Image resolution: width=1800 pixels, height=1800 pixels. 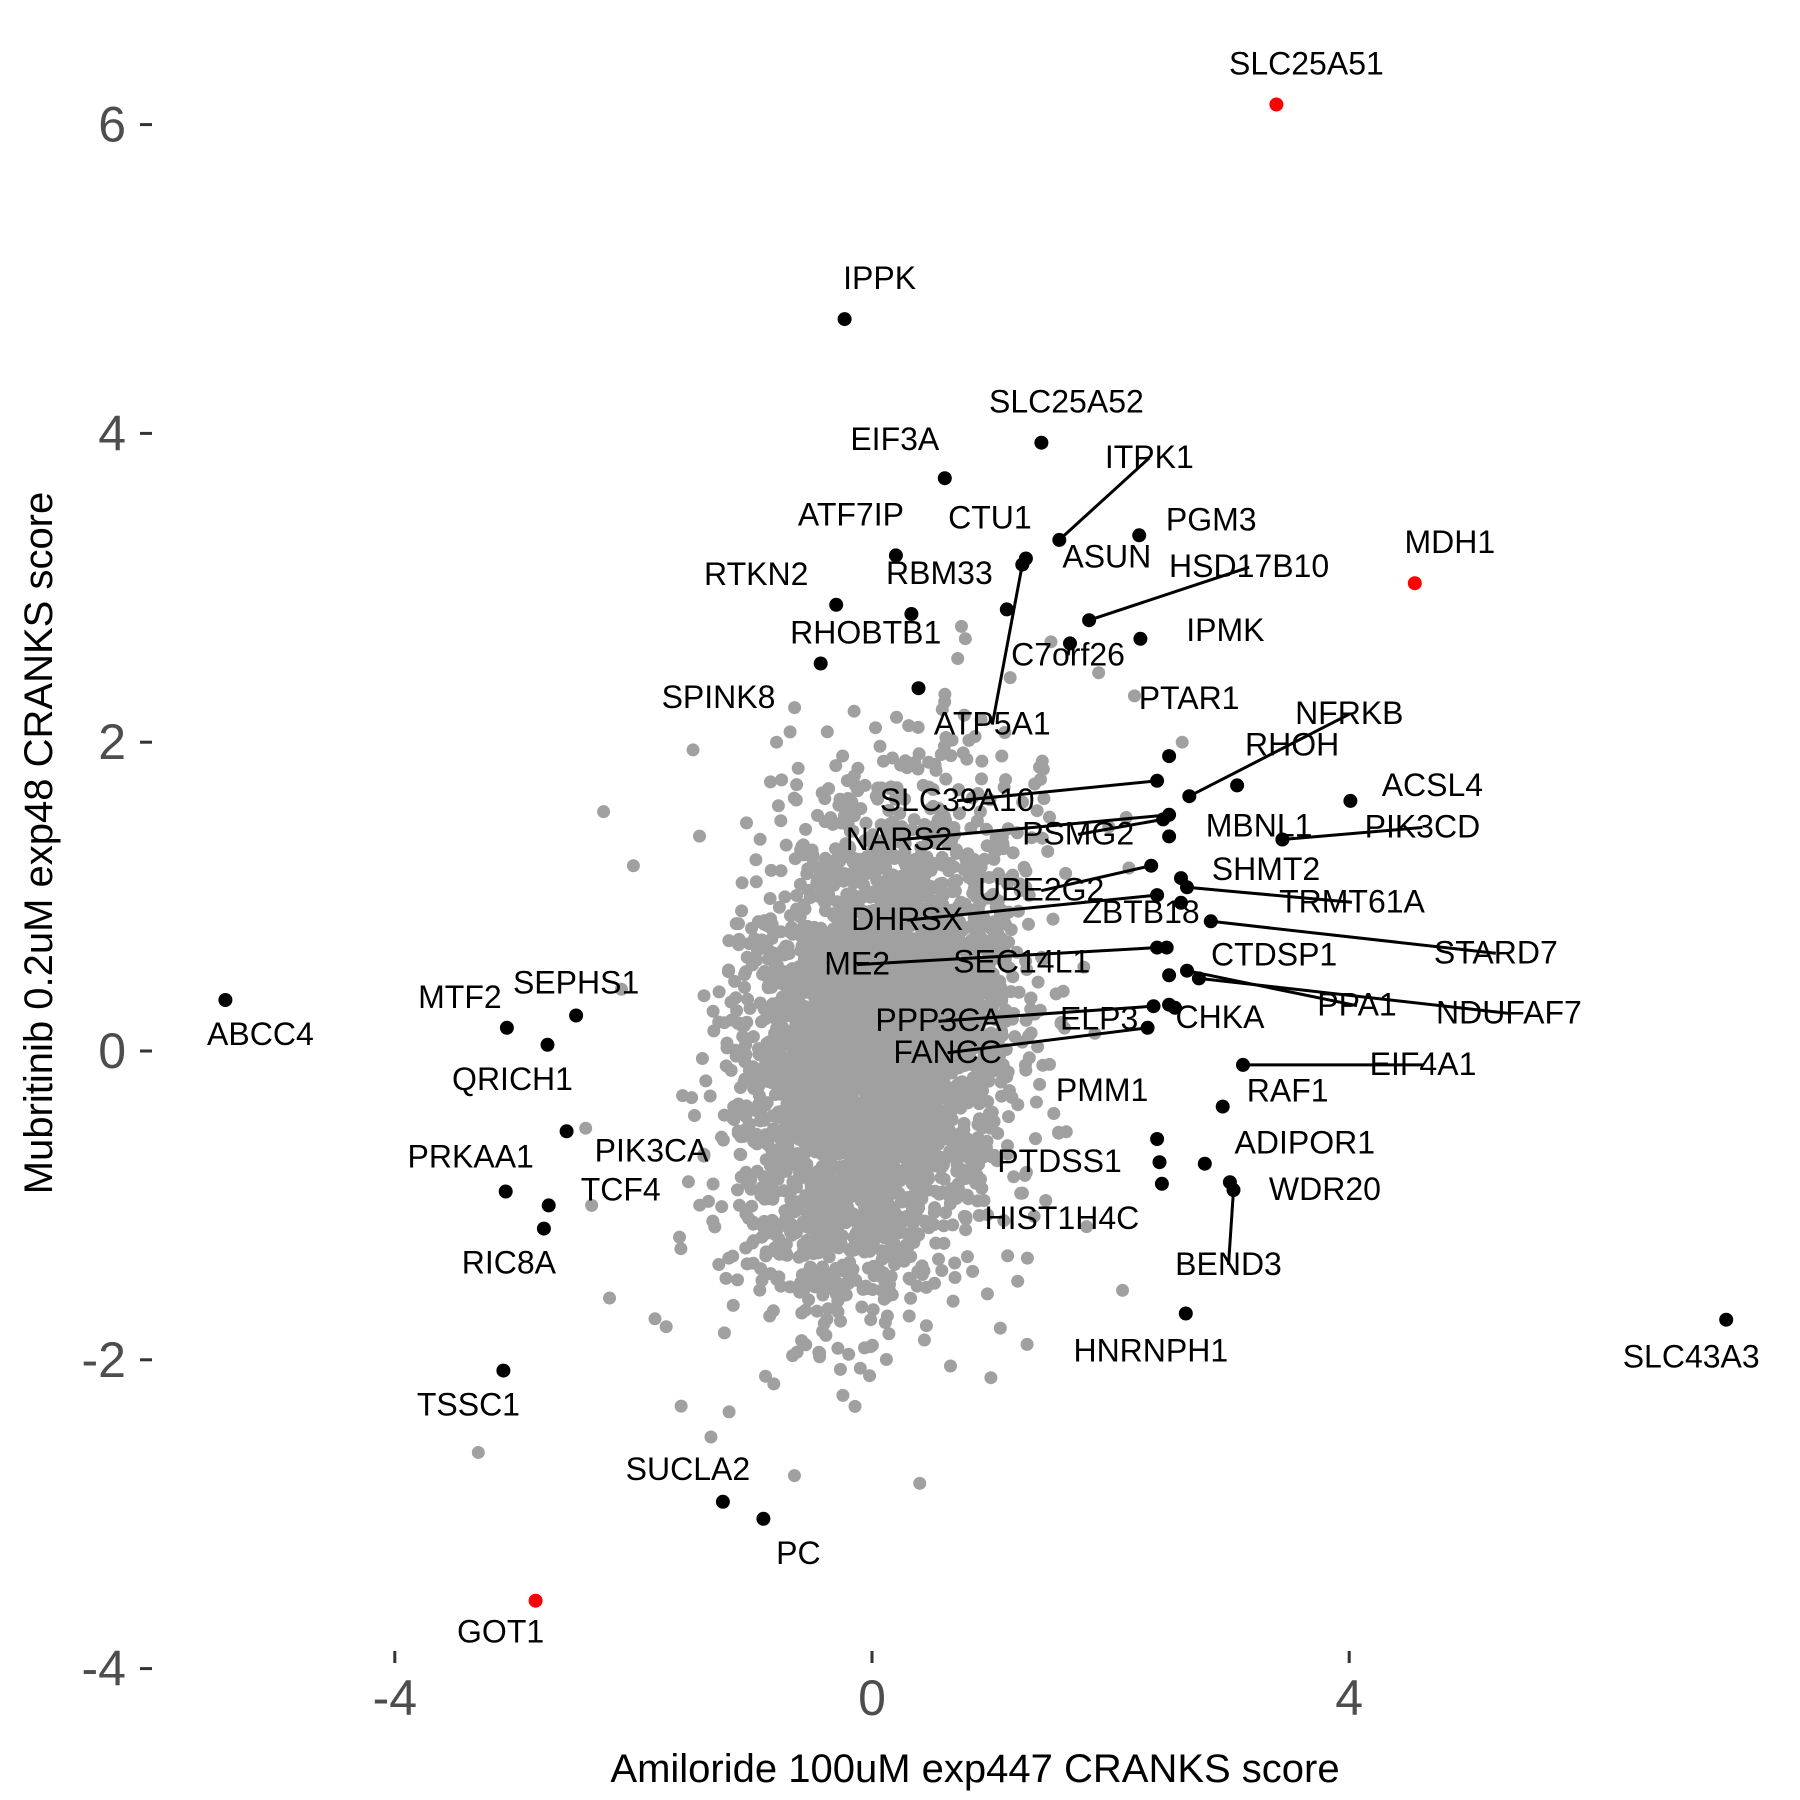 I want to click on gene-label-nars2: NARS2, so click(x=899, y=839).